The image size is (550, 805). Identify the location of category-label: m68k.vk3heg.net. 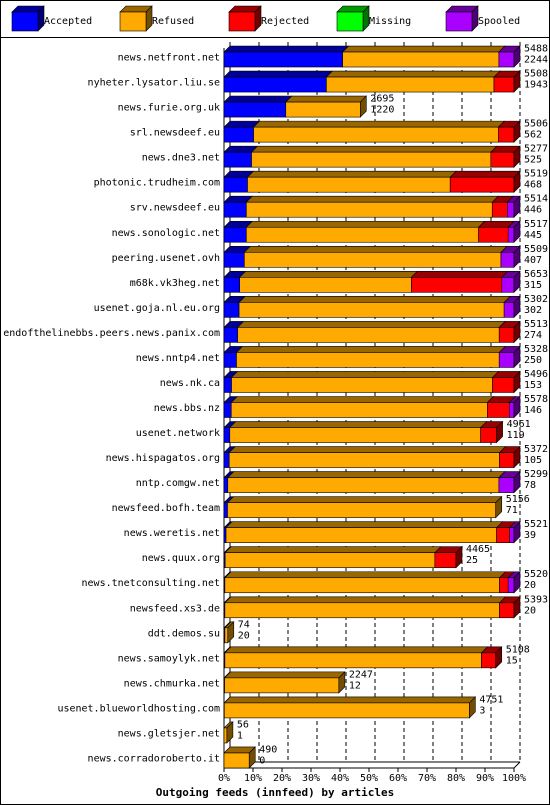
(175, 283).